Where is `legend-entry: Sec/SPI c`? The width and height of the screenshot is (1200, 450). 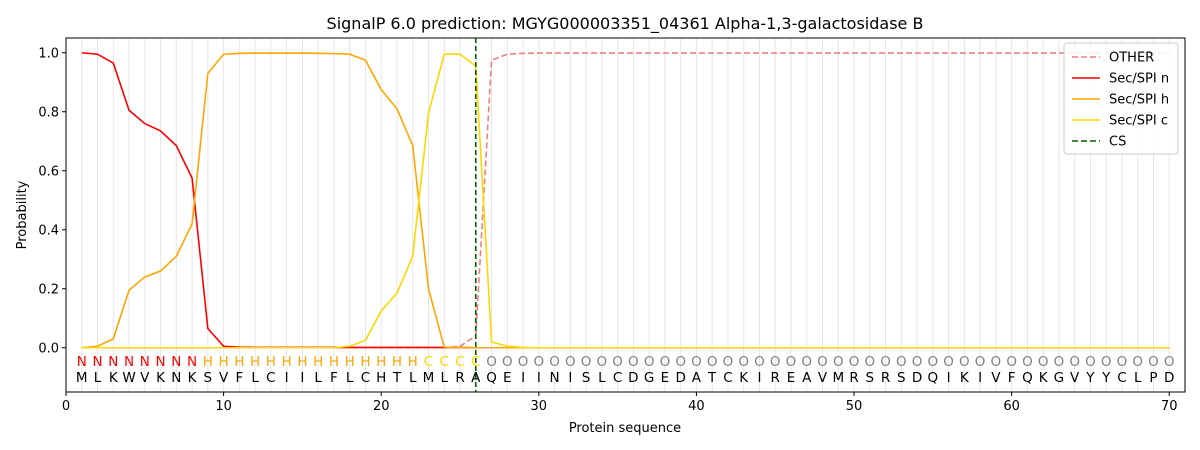 legend-entry: Sec/SPI c is located at coordinates (1138, 121).